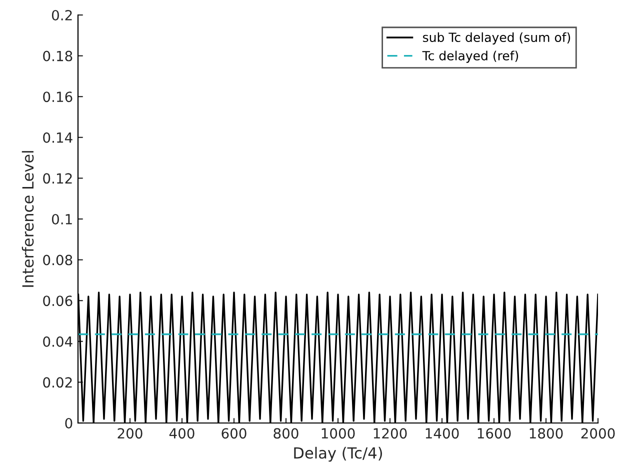  What do you see at coordinates (442, 433) in the screenshot?
I see `x-tick-label: 1400` at bounding box center [442, 433].